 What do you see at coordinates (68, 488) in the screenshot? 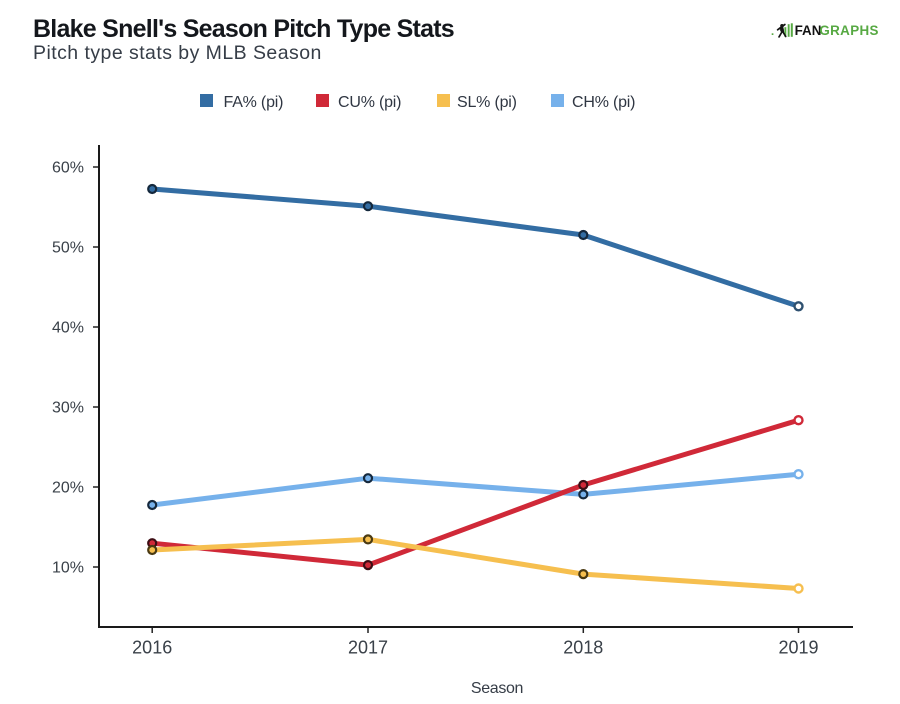
I see `svg-text: 20%` at bounding box center [68, 488].